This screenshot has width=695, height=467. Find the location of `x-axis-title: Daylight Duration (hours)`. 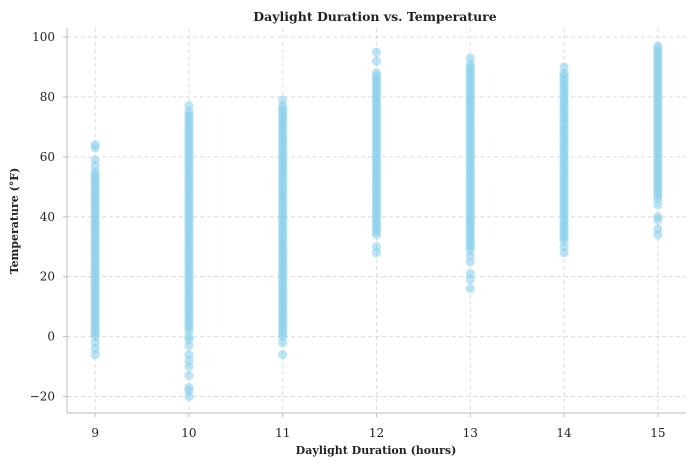

x-axis-title: Daylight Duration (hours) is located at coordinates (376, 450).